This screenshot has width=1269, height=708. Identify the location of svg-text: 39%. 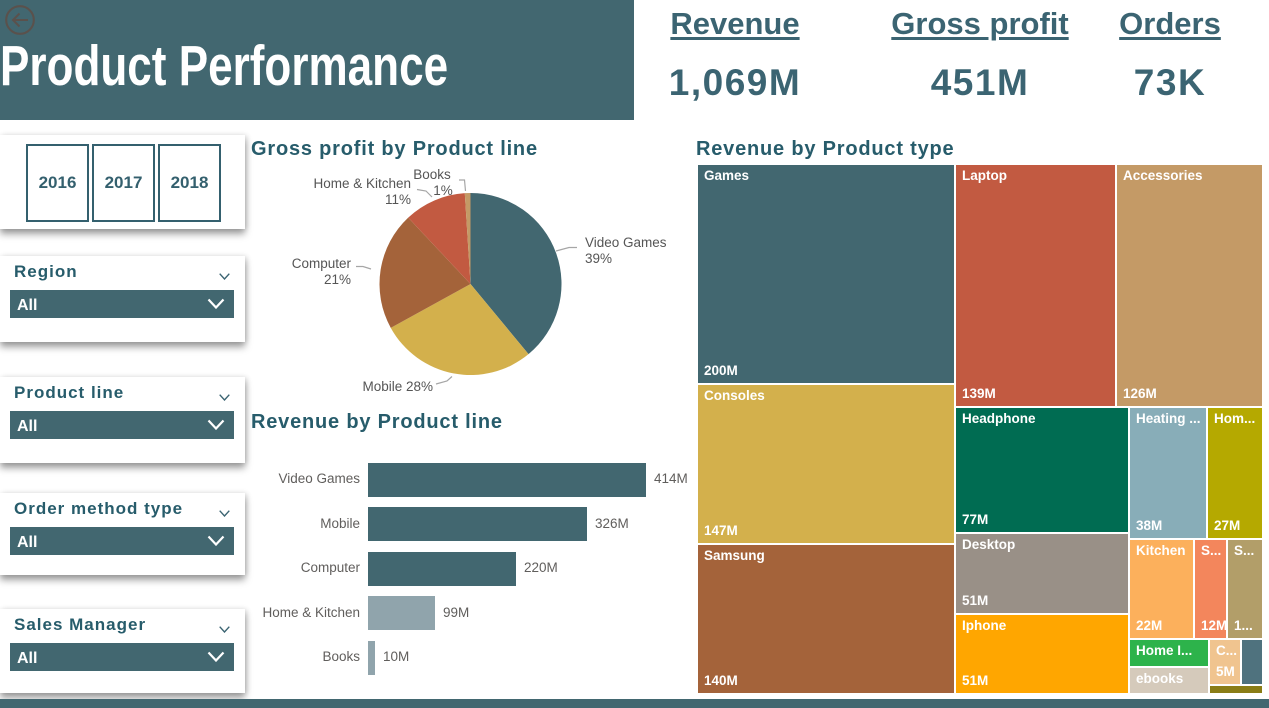
(598, 258).